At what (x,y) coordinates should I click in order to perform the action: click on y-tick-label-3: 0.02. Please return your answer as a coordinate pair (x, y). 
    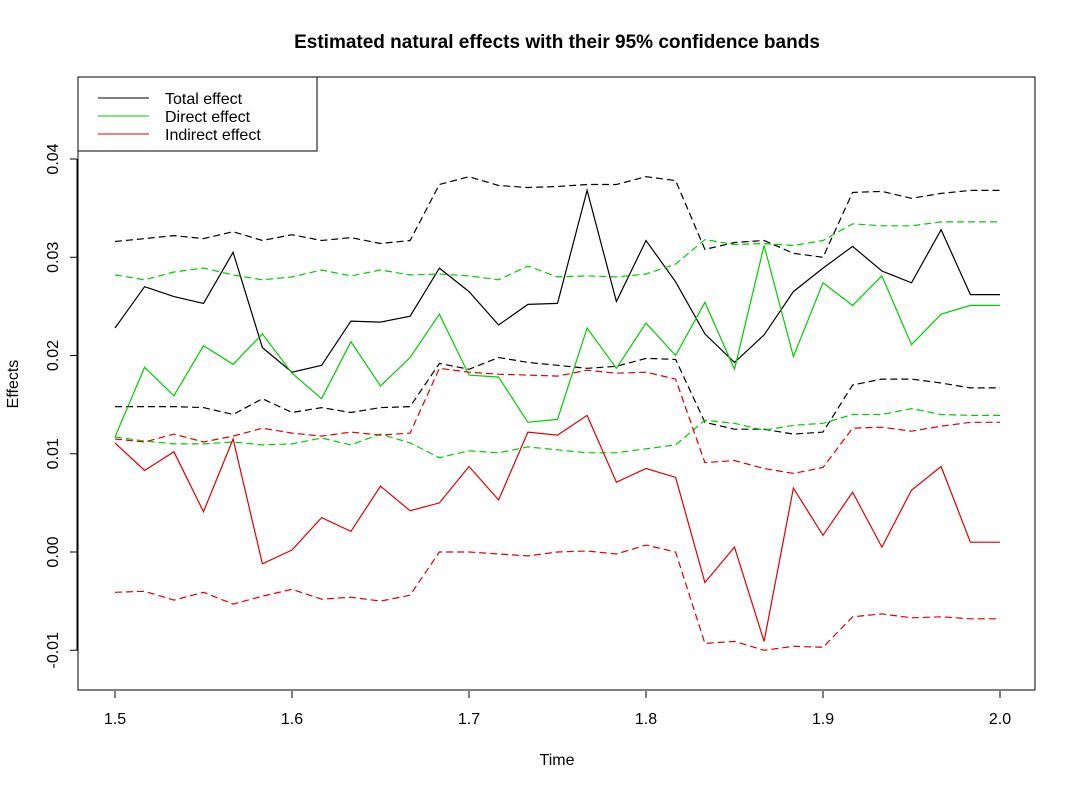
    Looking at the image, I should click on (53, 355).